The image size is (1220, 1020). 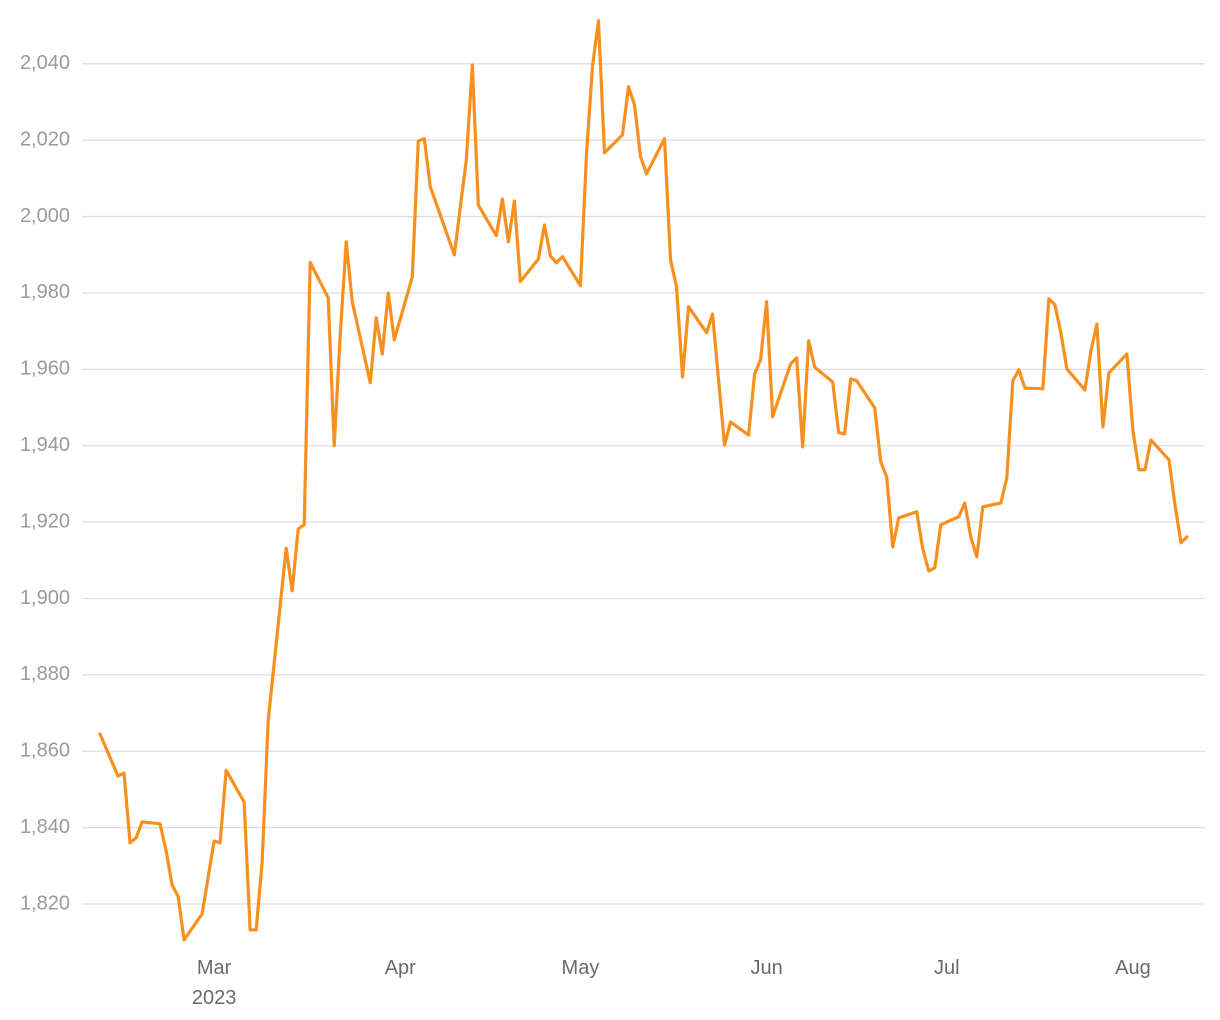 What do you see at coordinates (45, 369) in the screenshot?
I see `y-tick-label: 1,960` at bounding box center [45, 369].